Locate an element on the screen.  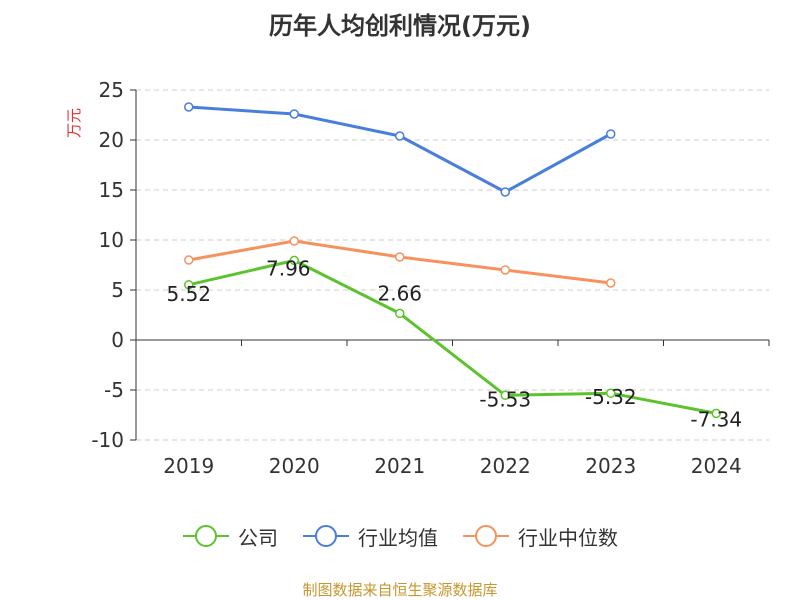
legend-label: 行业中位数 is located at coordinates (568, 537).